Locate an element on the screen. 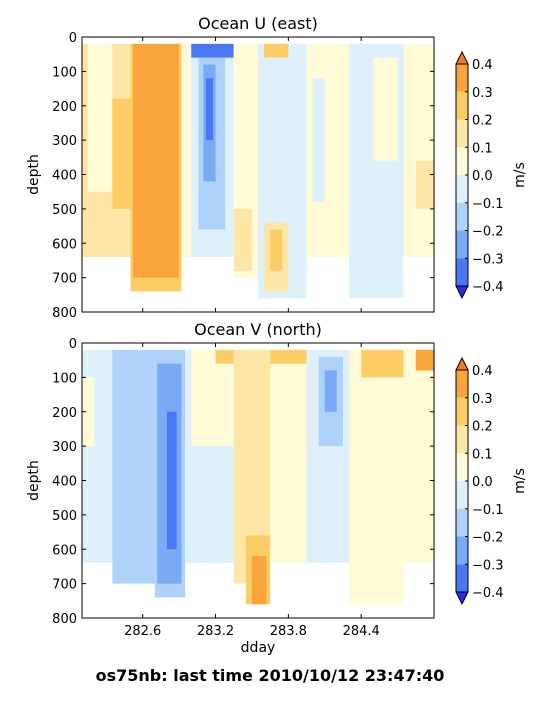 The image size is (540, 724). figure-caption: os75nb: last time 2010/10/12 23:47:40 is located at coordinates (270, 675).